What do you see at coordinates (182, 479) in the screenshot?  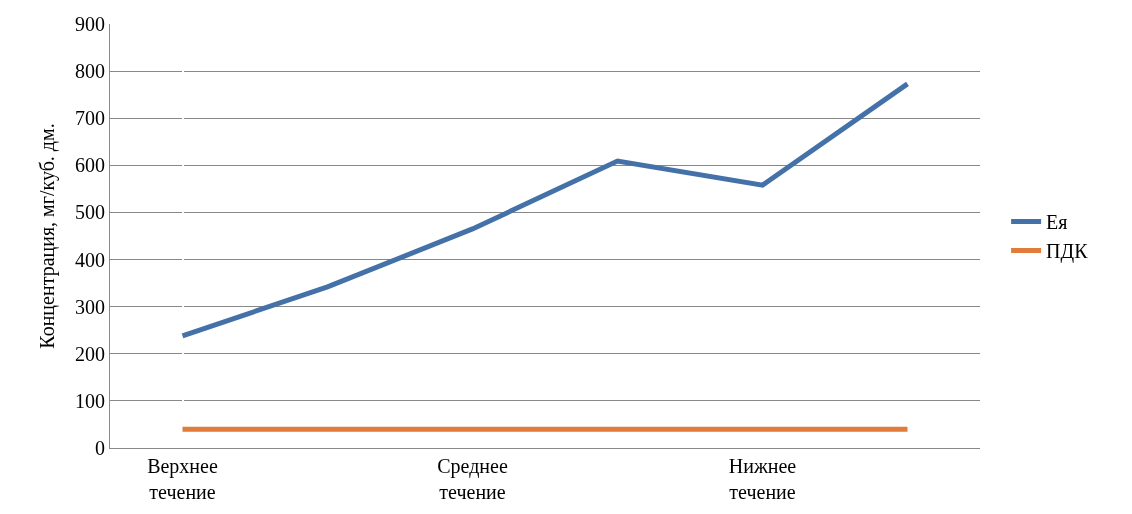 I see `x-tick-label: Верхнее течение` at bounding box center [182, 479].